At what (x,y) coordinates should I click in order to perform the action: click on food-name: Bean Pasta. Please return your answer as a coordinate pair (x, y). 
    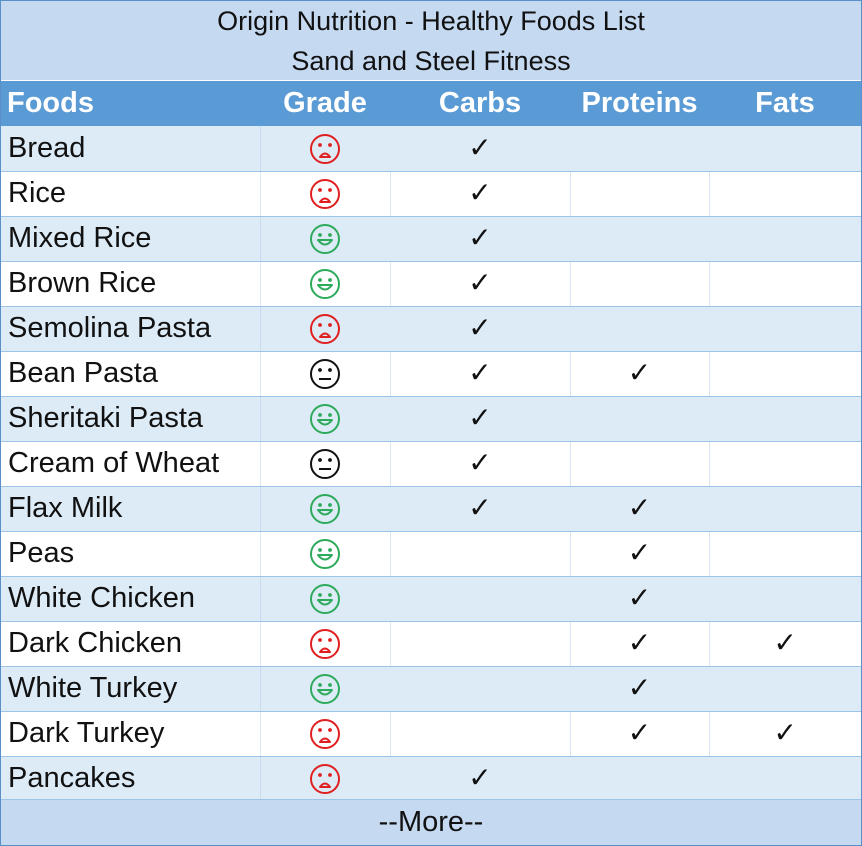
    Looking at the image, I should click on (131, 374).